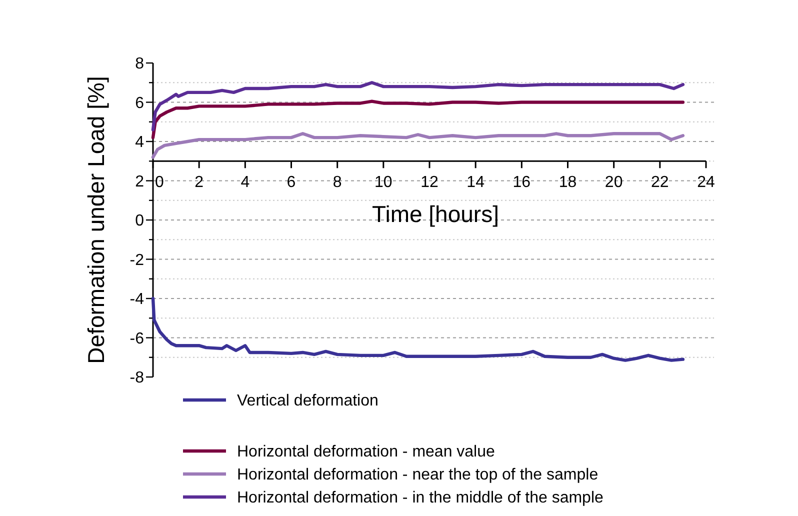 The image size is (798, 516). Describe the element at coordinates (199, 183) in the screenshot. I see `x-tick-label: 2` at that location.